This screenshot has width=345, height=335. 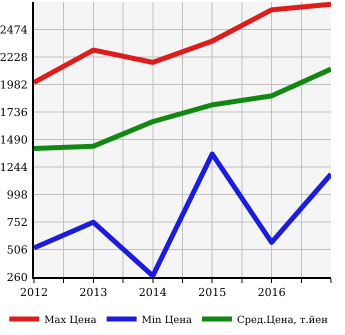 I want to click on legend-label: Сред.Цена, т.йен, so click(x=282, y=320).